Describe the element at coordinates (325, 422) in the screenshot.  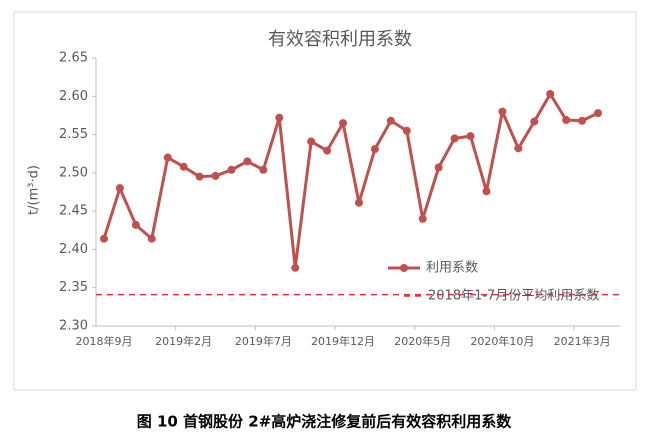
I see `caption: 图 10 首钢股份 2#高炉浇注修复前后有效容积利用系数` at that location.